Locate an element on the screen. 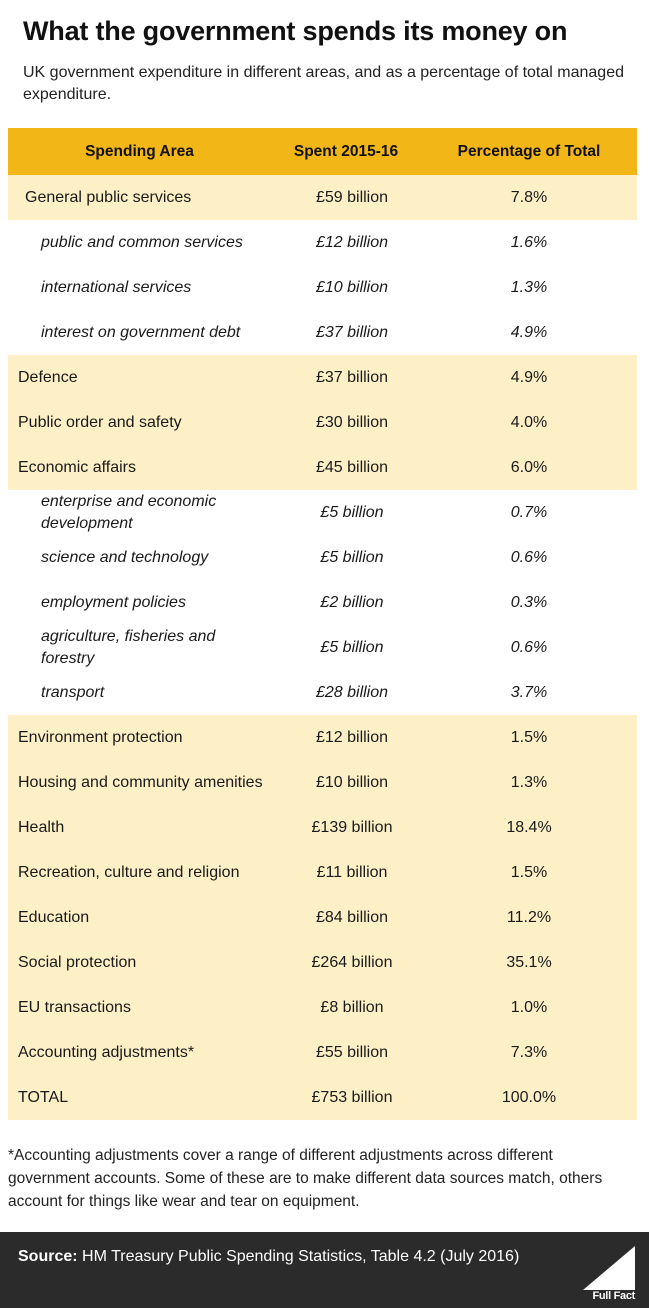 This screenshot has height=1308, width=649. row-spent: £45 billion is located at coordinates (352, 467).